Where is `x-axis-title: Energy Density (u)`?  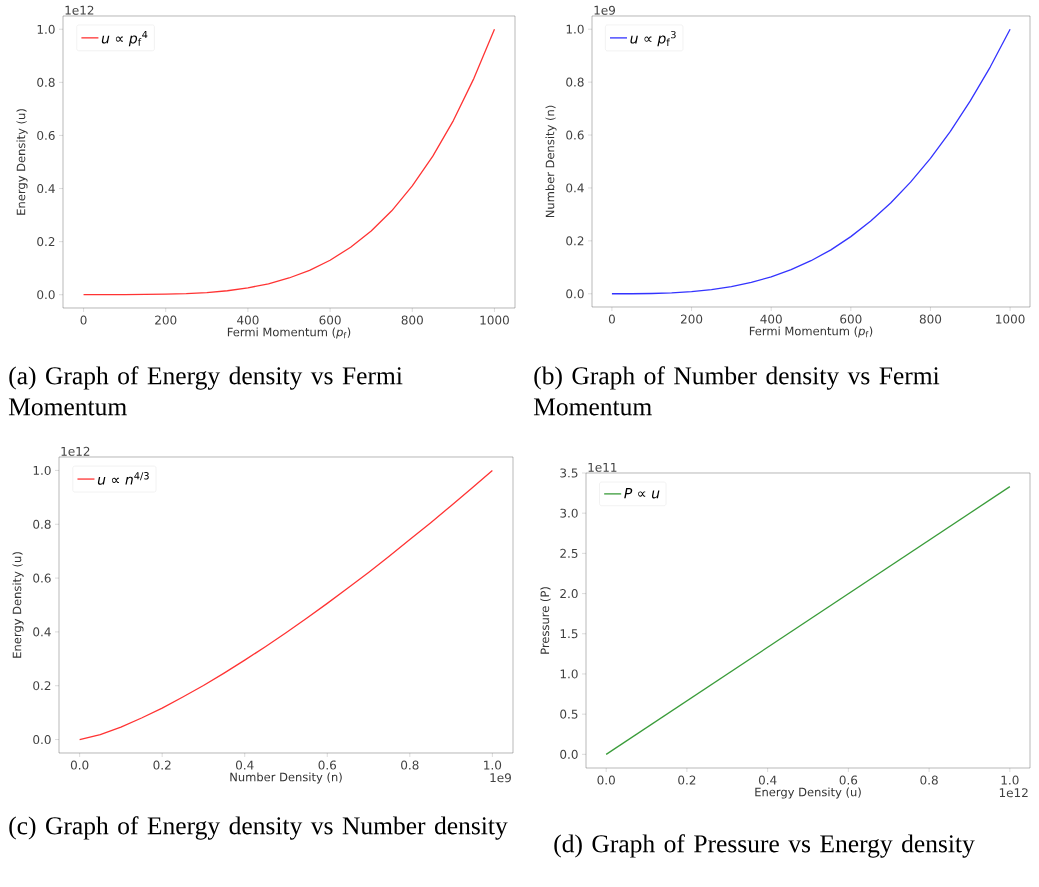
x-axis-title: Energy Density (u) is located at coordinates (808, 793).